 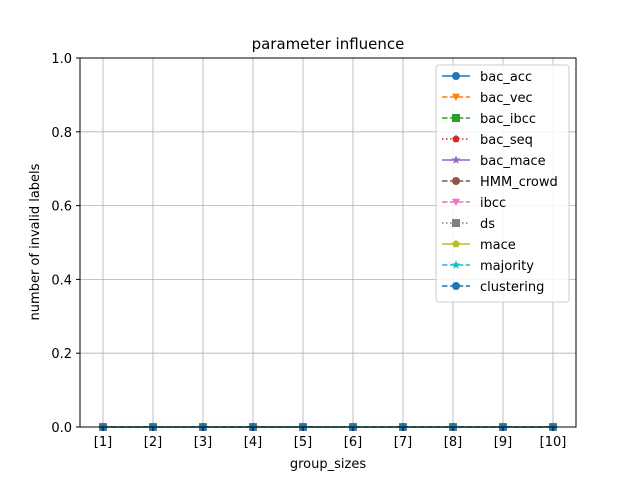 I want to click on y-tick-label: 1.0, so click(x=61, y=59).